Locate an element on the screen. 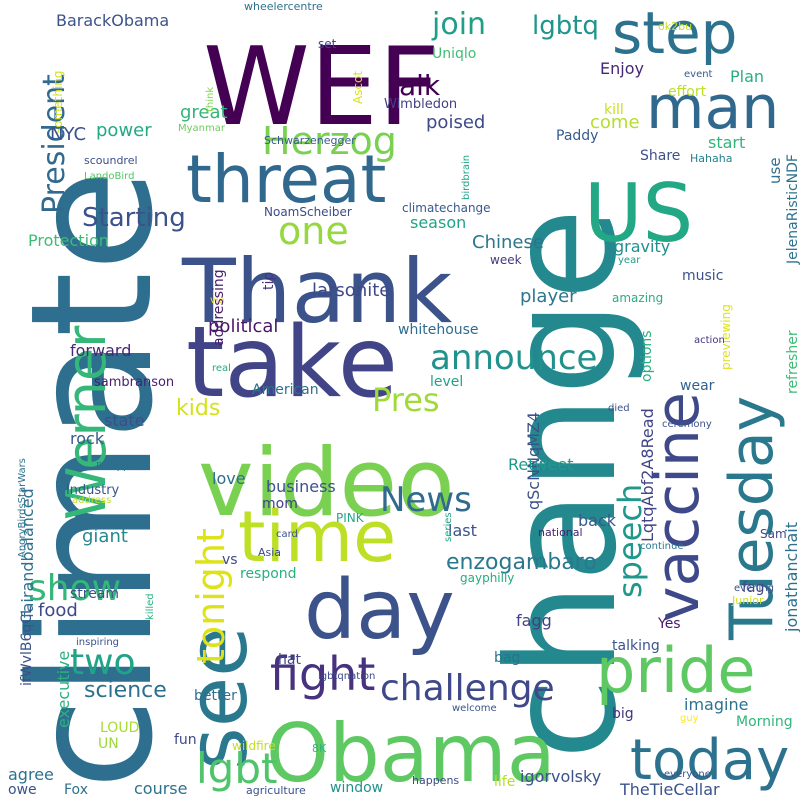 The width and height of the screenshot is (800, 800). word-amazing: amazing is located at coordinates (638, 298).